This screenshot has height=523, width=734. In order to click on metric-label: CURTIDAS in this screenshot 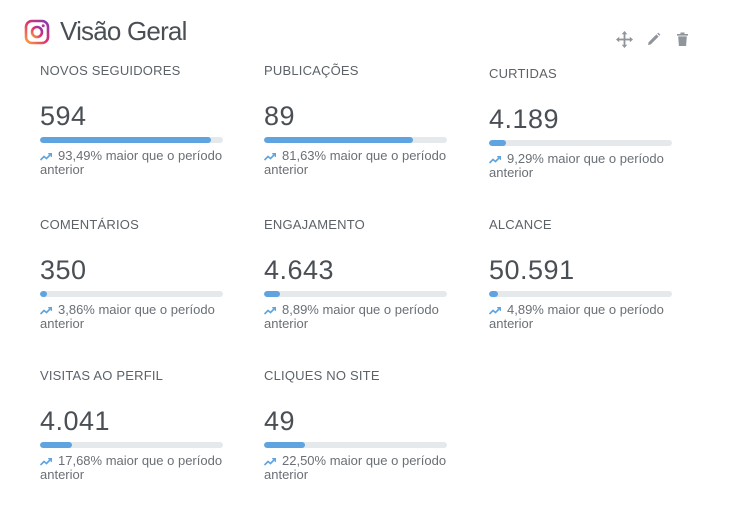, I will do `click(523, 73)`.